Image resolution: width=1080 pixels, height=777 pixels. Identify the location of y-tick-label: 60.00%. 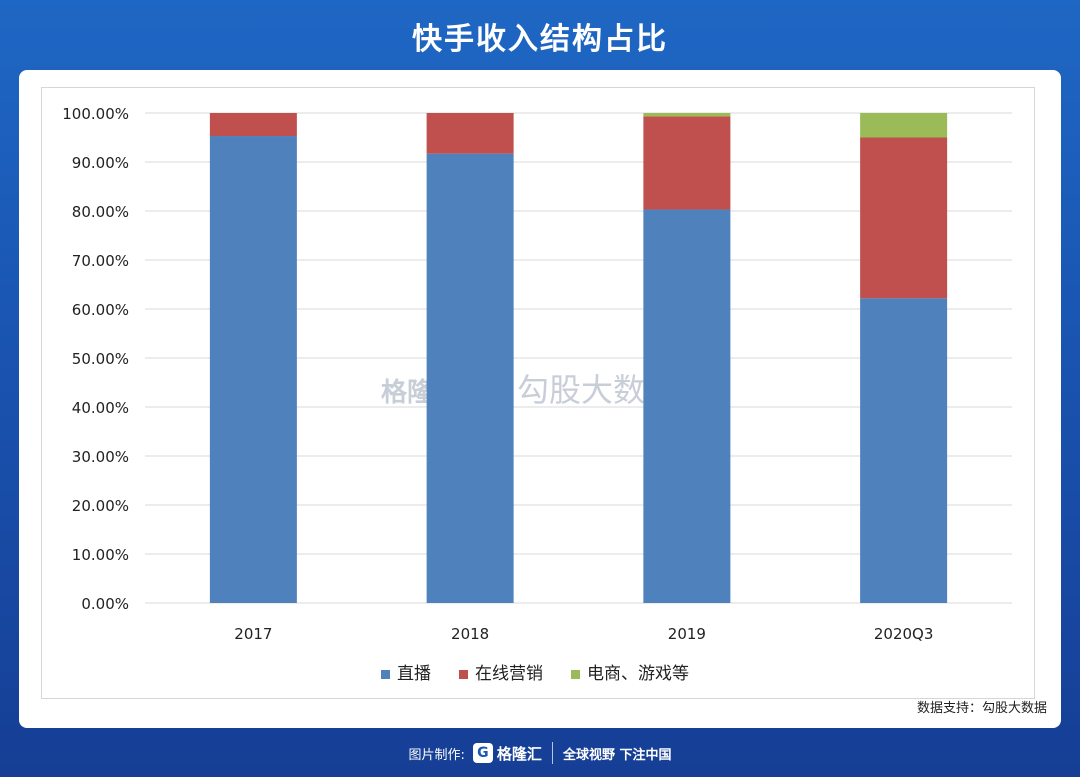
(100, 310).